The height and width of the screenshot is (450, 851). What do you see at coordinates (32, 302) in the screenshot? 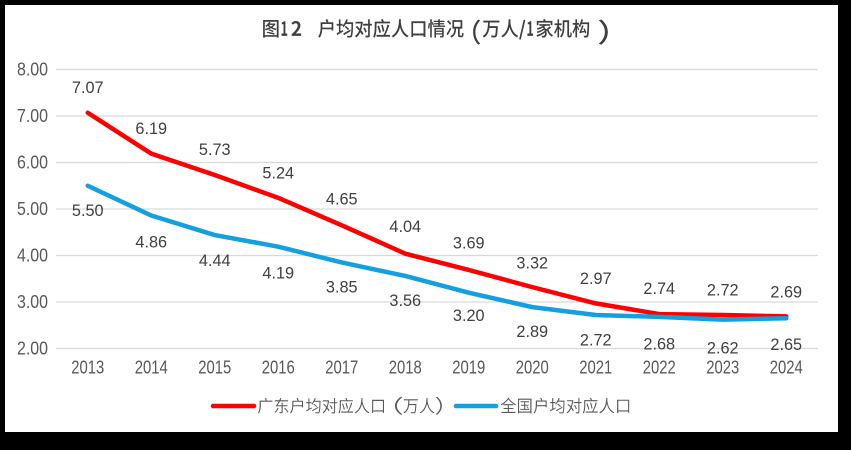
I see `svg-text: 3.00` at bounding box center [32, 302].